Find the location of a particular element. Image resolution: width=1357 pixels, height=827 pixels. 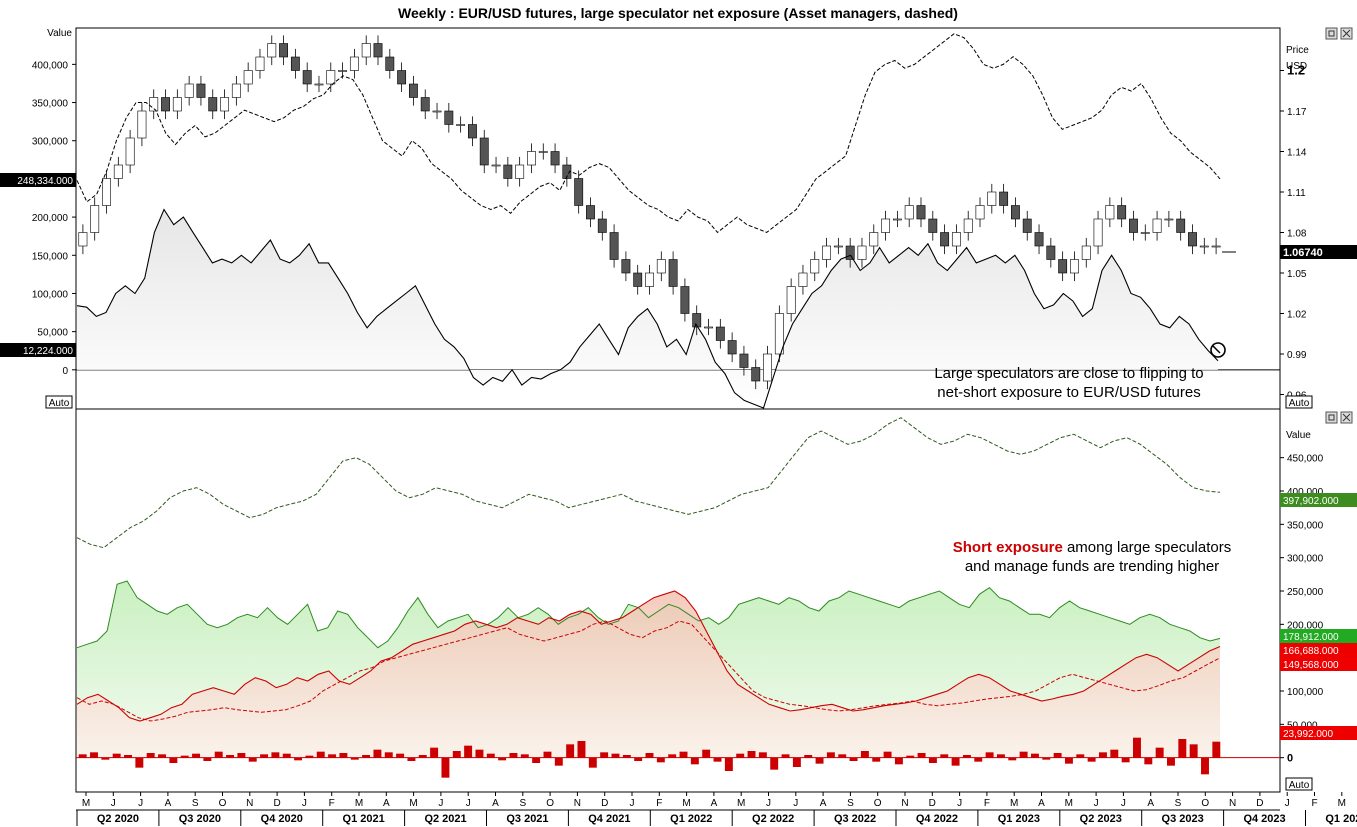

close-icon-lower is located at coordinates (1346, 417).